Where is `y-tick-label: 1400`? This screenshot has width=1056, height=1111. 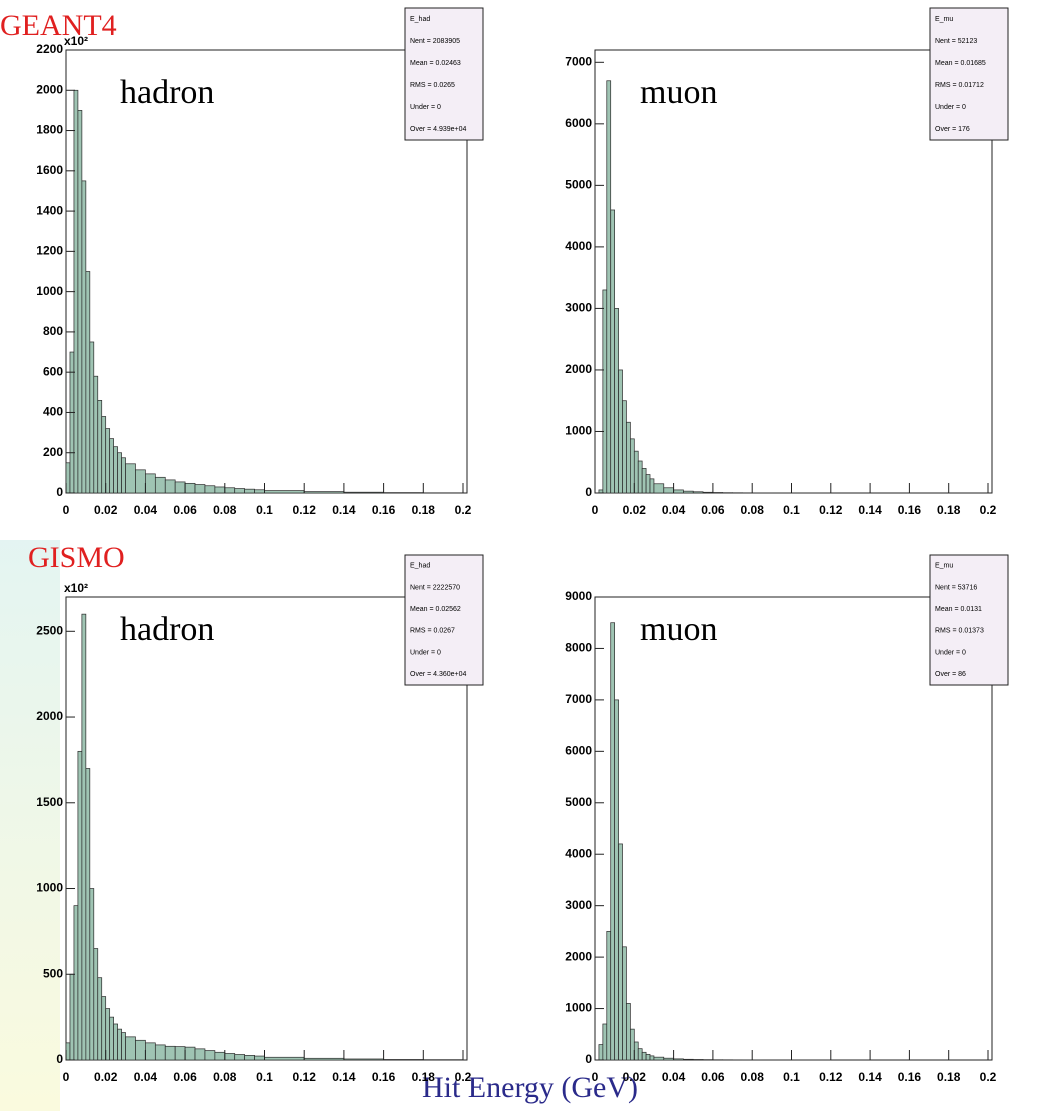
y-tick-label: 1400 is located at coordinates (49, 210).